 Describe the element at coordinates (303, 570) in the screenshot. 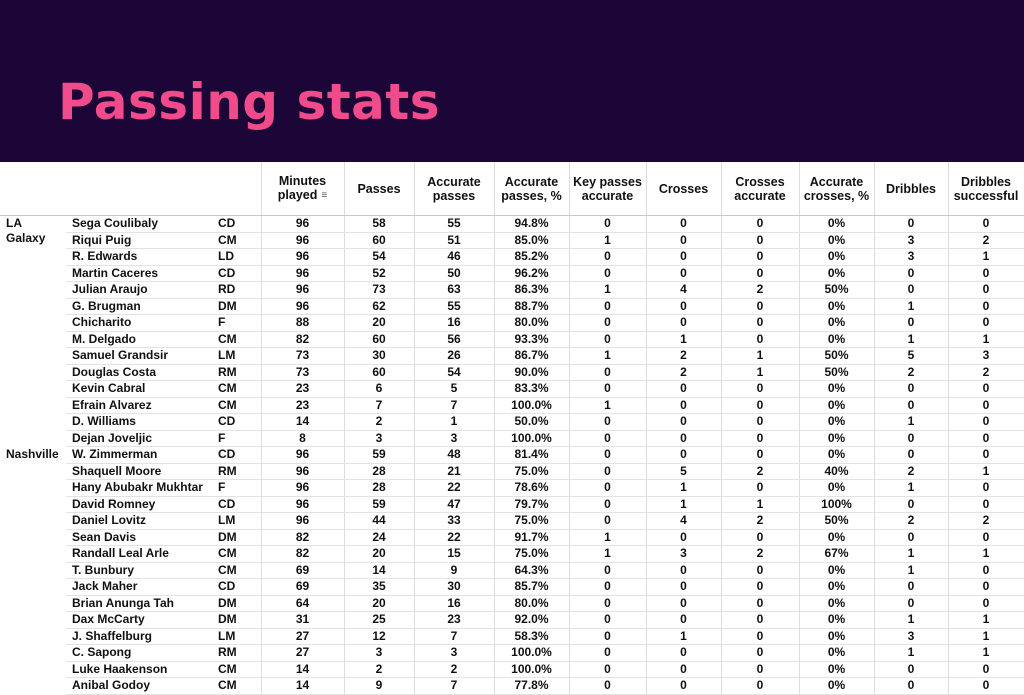

I see `stat-minutes: 69` at that location.